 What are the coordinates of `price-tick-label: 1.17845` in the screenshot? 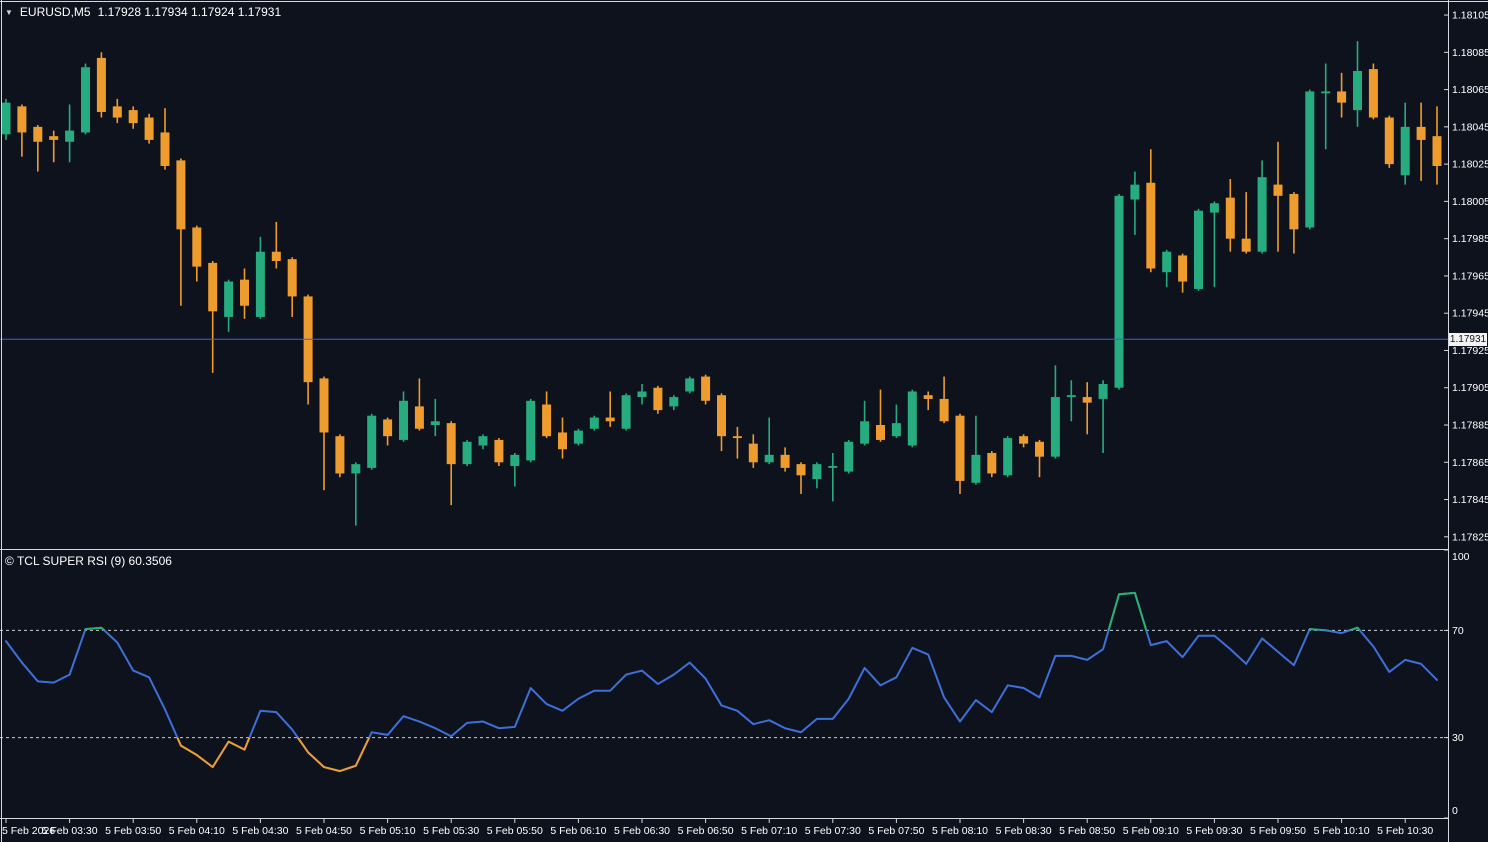 It's located at (1470, 500).